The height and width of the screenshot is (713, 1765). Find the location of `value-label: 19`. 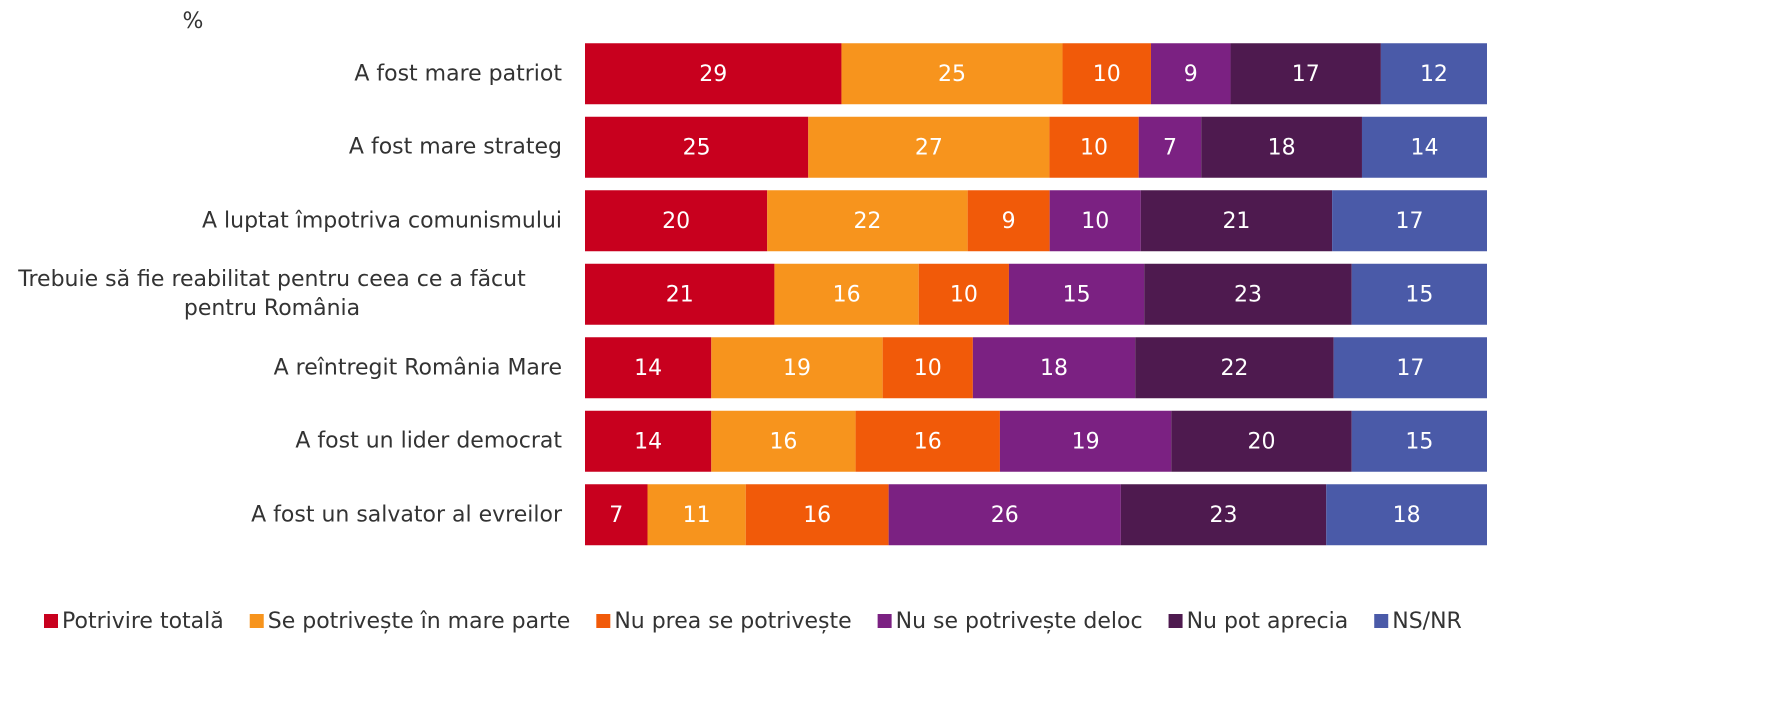

value-label: 19 is located at coordinates (1086, 441).